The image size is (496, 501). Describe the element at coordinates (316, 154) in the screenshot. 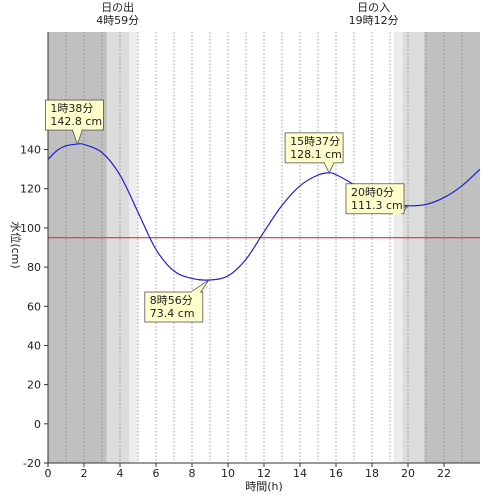

I see `callout-value: 128.1 cm` at that location.